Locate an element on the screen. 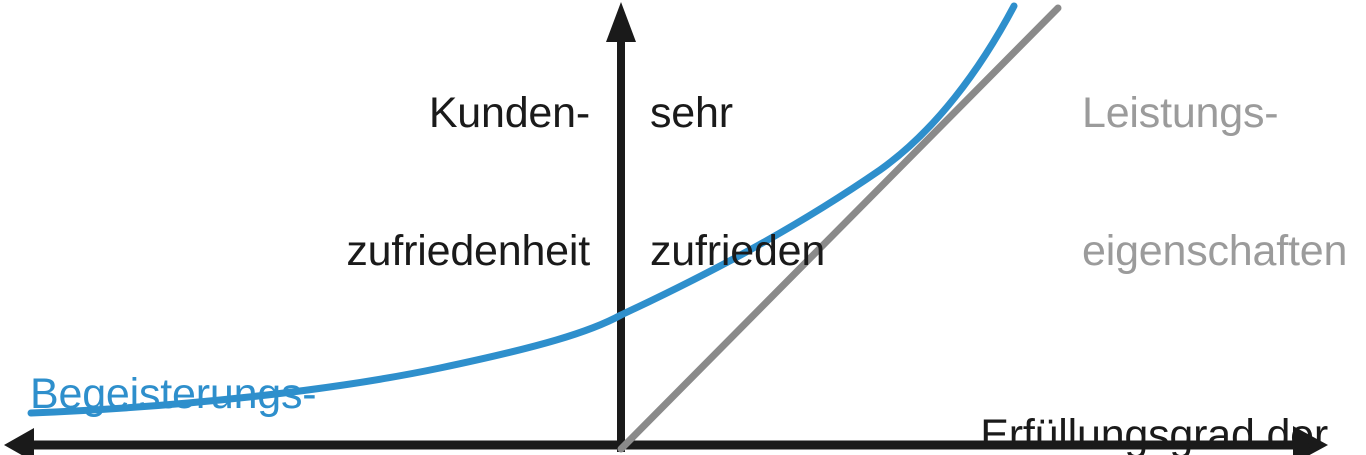  y-axis-top-value-line-2: zufrieden is located at coordinates (738, 251).